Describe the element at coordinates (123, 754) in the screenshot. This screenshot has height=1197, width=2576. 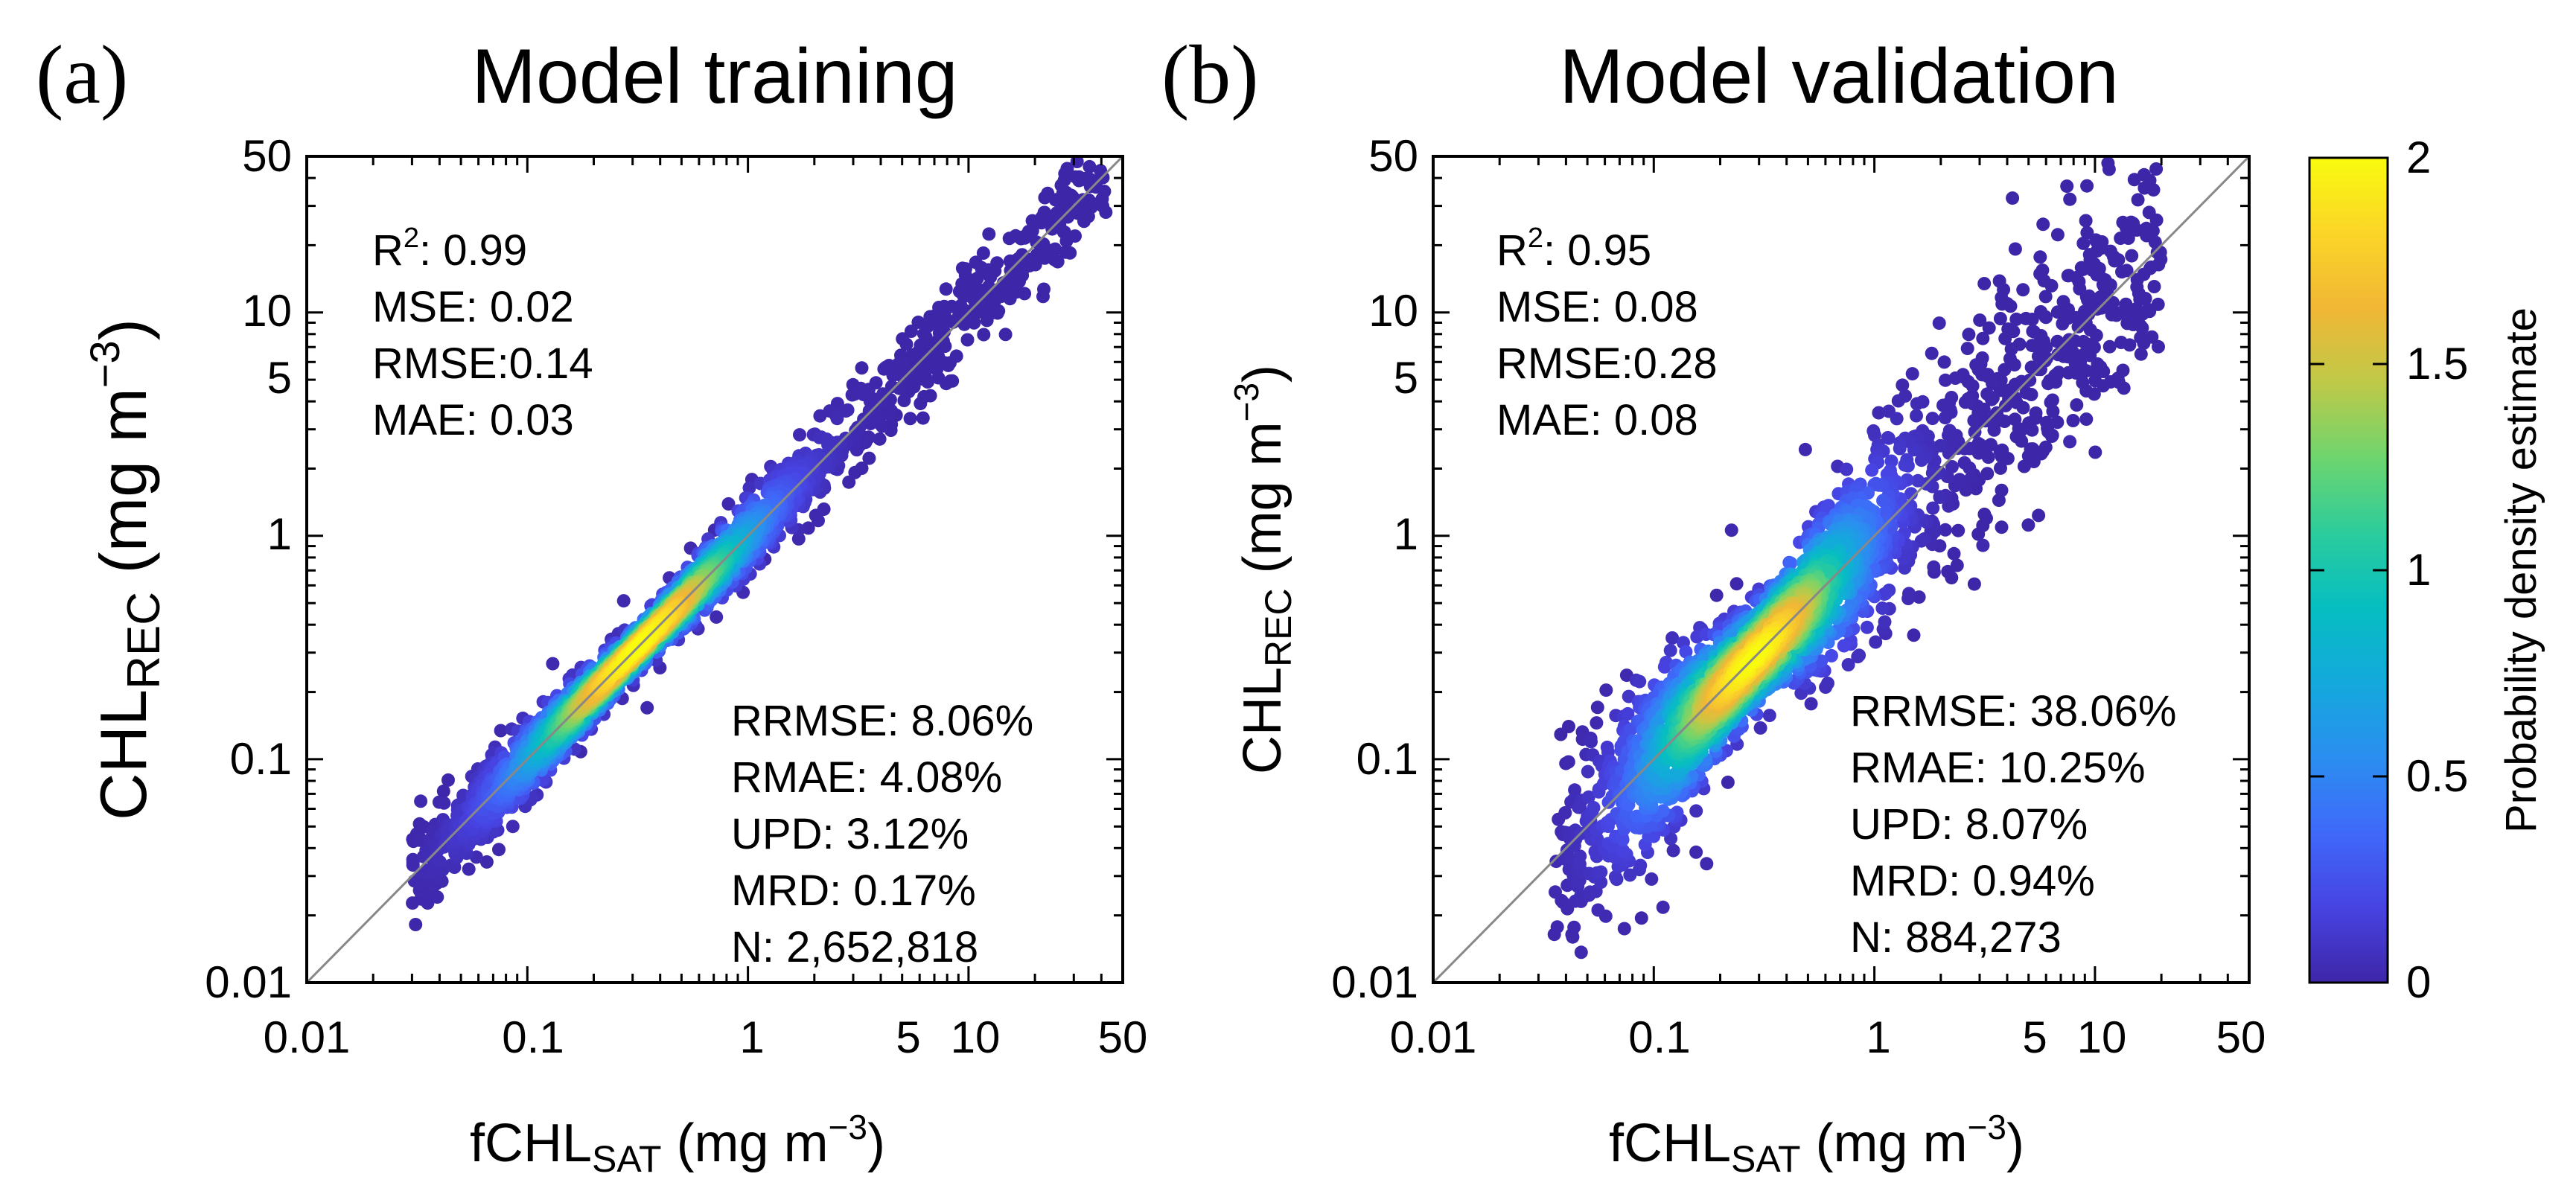
I see `y-axis-label-main: CHL` at that location.